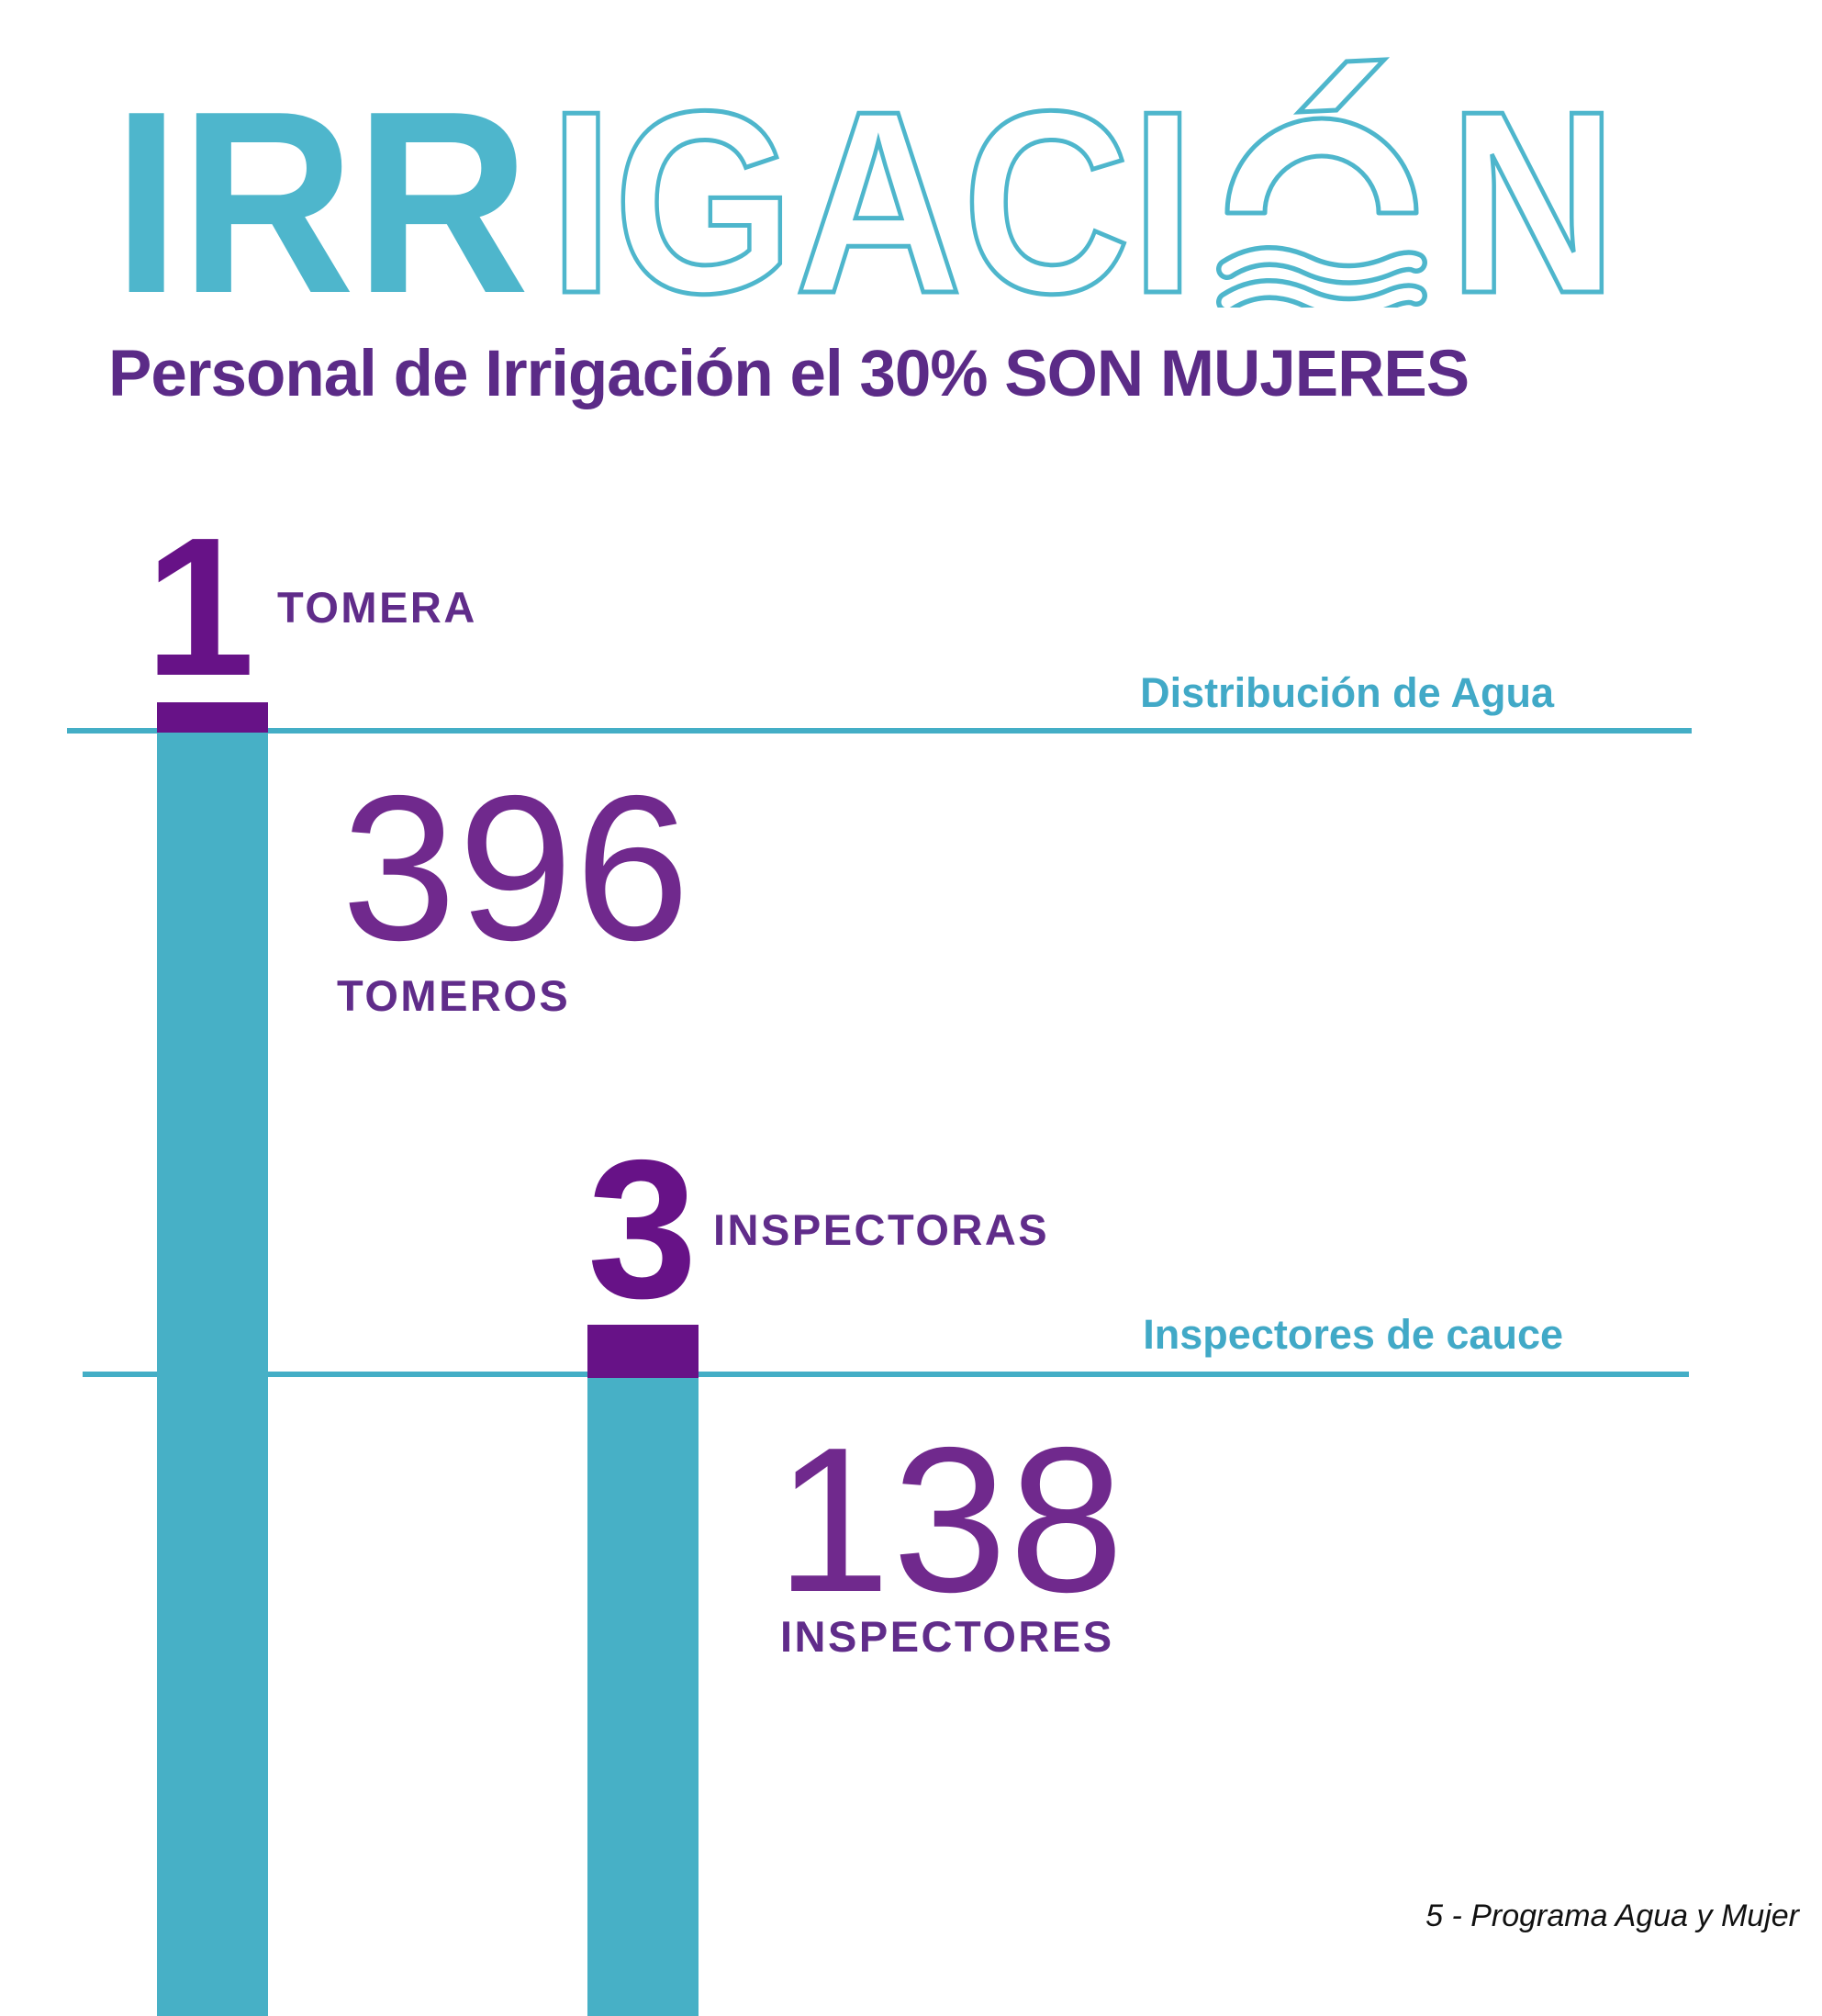 Image resolution: width=1822 pixels, height=2016 pixels. Describe the element at coordinates (879, 731) in the screenshot. I see `baseline-distribucion-de-agua` at that location.